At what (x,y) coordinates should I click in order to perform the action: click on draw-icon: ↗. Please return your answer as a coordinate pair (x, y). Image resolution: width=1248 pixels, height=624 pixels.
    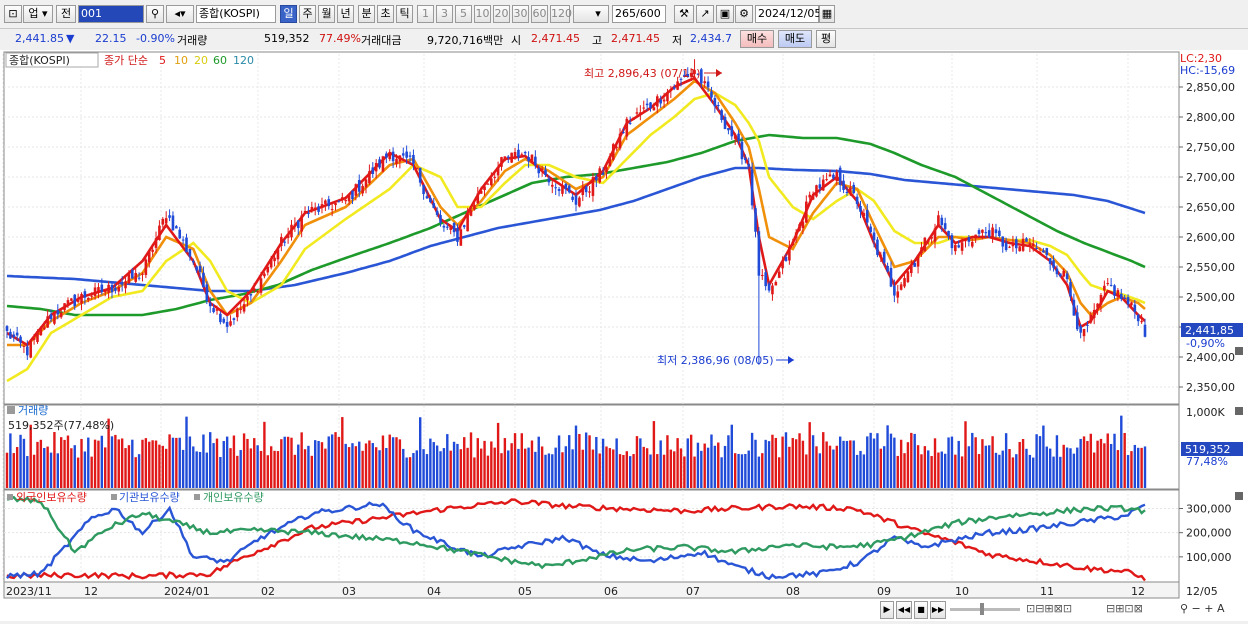
    Looking at the image, I should click on (705, 14).